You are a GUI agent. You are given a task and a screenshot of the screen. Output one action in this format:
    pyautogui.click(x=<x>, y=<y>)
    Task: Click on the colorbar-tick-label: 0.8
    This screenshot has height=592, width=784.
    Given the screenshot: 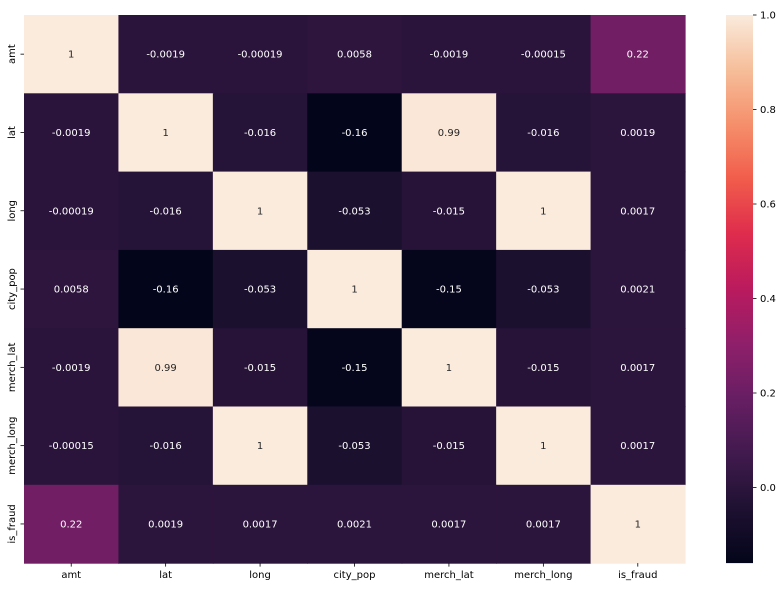 What is the action you would take?
    pyautogui.click(x=768, y=110)
    